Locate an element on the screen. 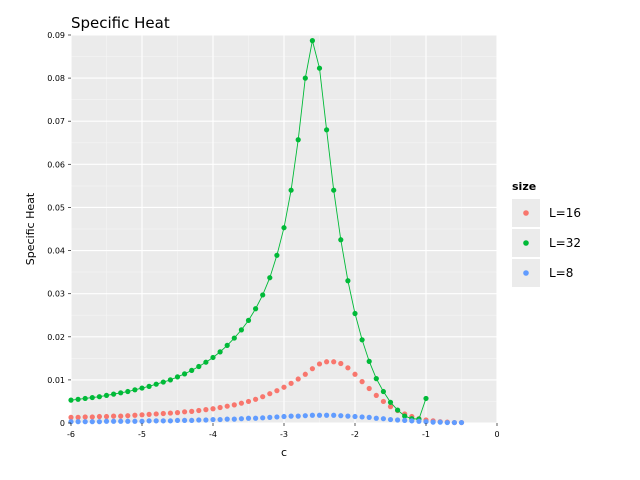 The image size is (640, 480). y-tick-label: 0.02 is located at coordinates (56, 337).